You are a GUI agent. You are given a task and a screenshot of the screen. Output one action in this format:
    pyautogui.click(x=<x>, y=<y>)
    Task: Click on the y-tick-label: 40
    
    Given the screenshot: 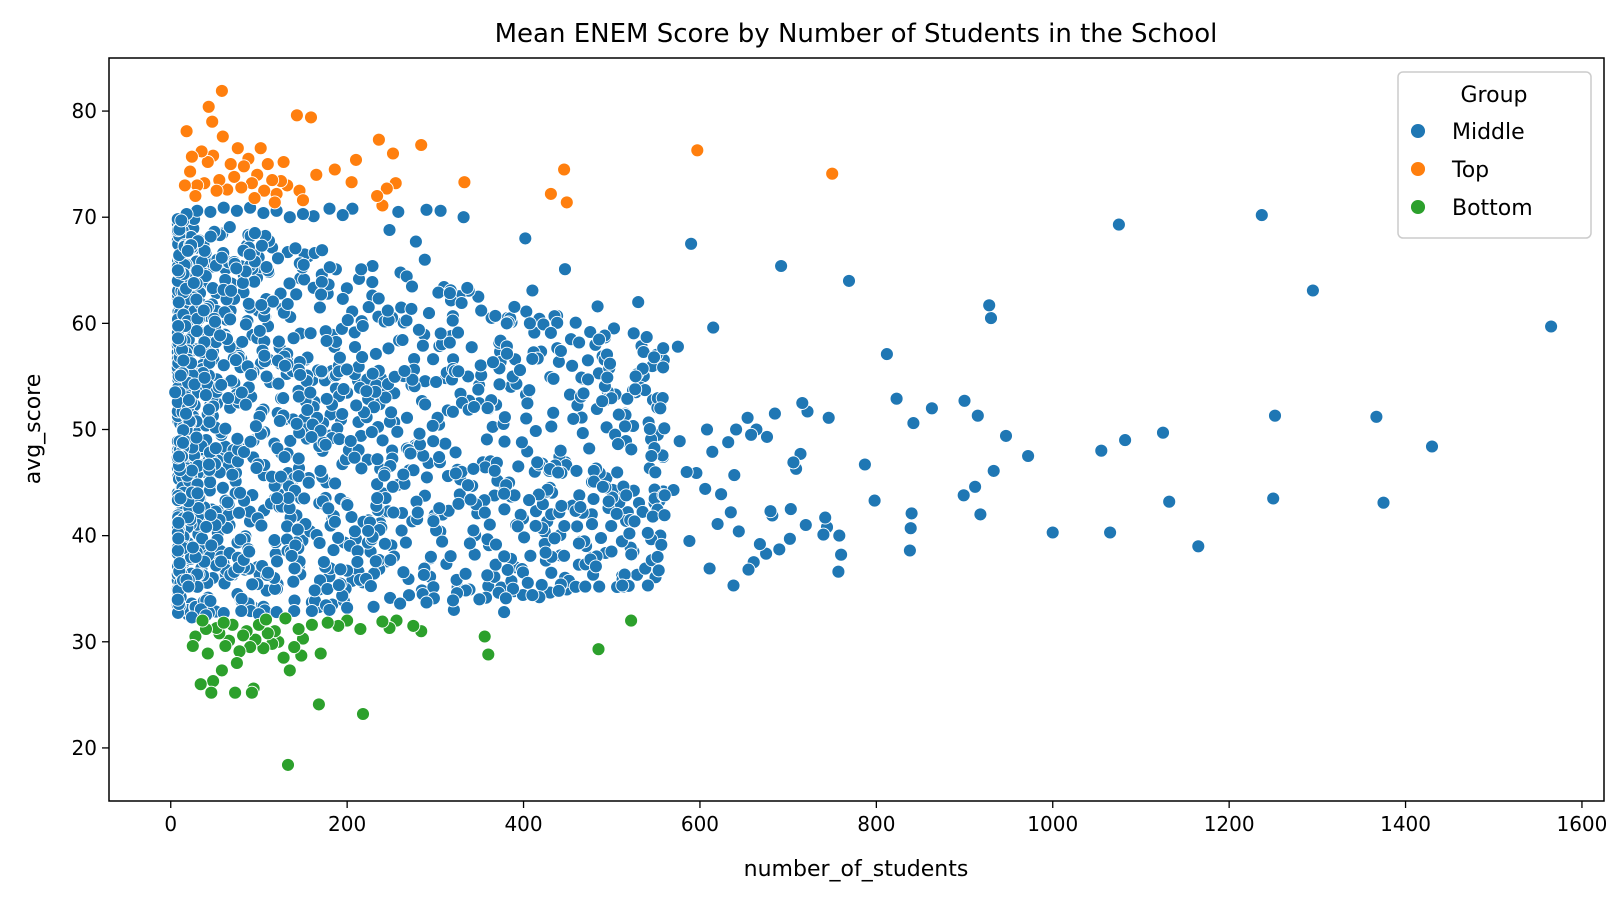 What is the action you would take?
    pyautogui.click(x=84, y=536)
    